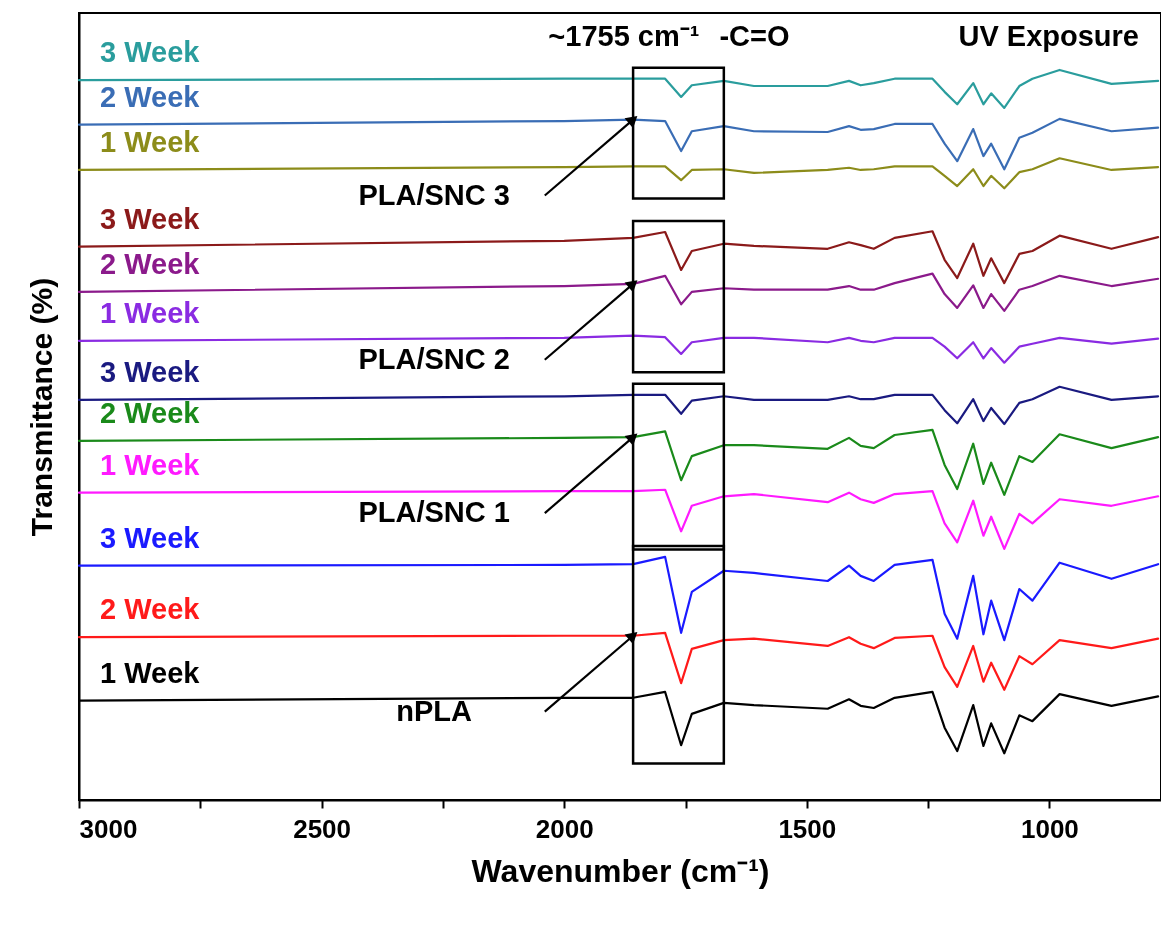 The image size is (1161, 925). I want to click on annotation: PLA/SNC 3, so click(434, 194).